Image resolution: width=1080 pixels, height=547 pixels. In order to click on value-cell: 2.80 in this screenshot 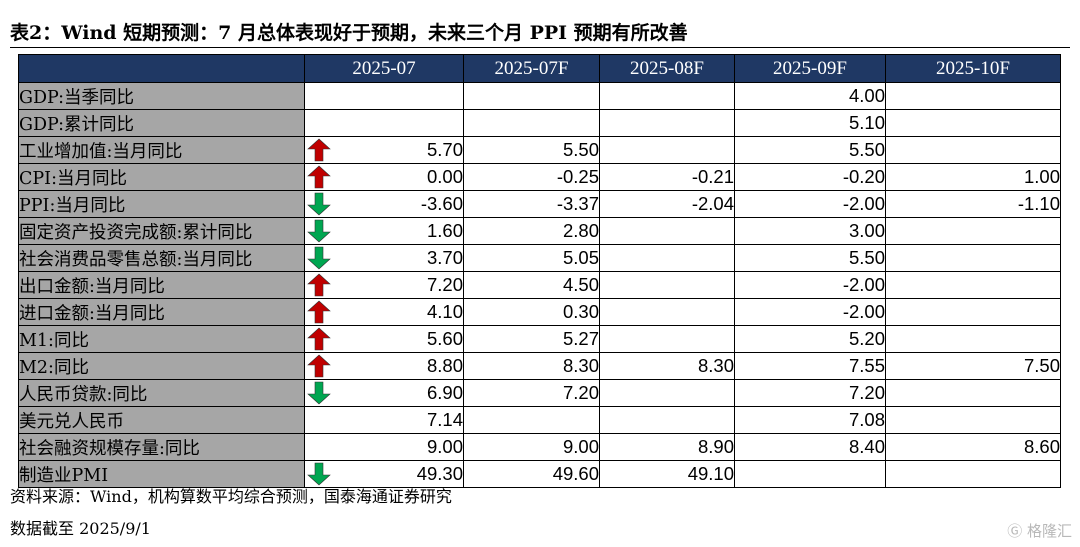, I will do `click(531, 231)`.